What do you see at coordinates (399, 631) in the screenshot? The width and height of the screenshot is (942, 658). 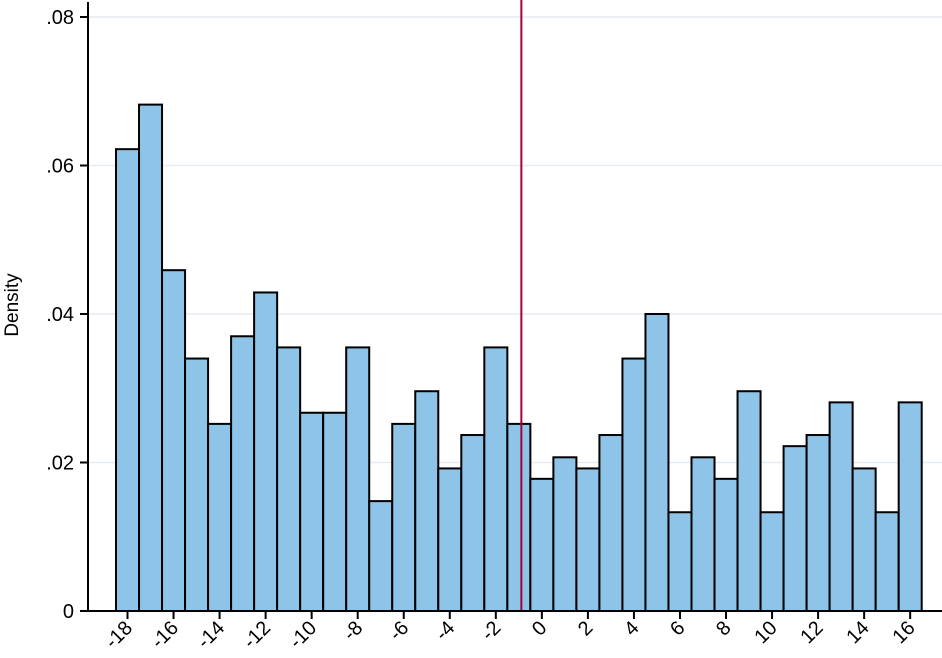 I see `x-tick-label: -6` at bounding box center [399, 631].